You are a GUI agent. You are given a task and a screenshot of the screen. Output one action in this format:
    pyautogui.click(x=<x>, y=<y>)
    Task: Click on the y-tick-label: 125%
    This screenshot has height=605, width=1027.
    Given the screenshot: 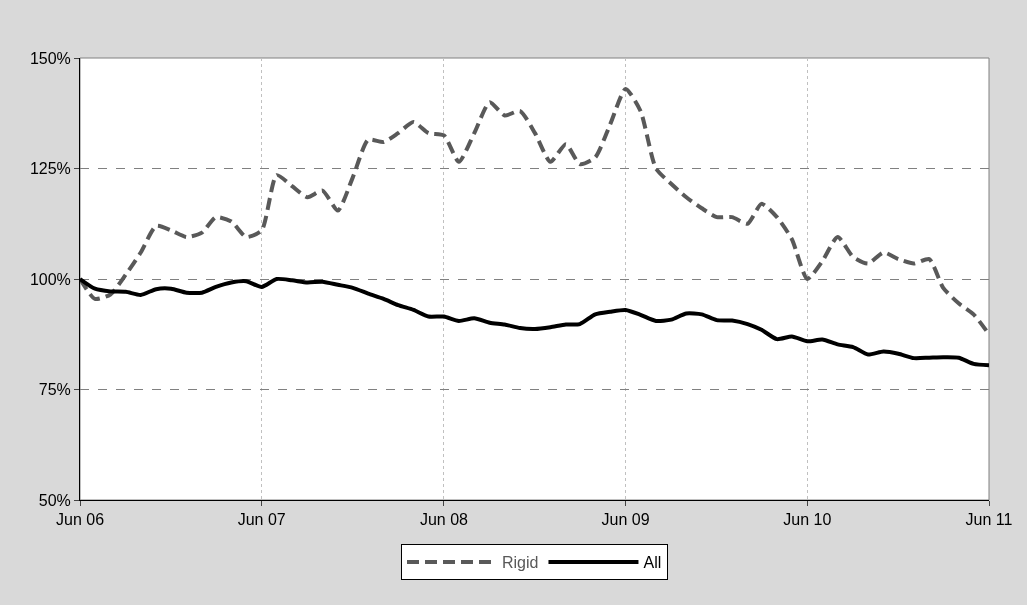 What is the action you would take?
    pyautogui.click(x=50, y=169)
    